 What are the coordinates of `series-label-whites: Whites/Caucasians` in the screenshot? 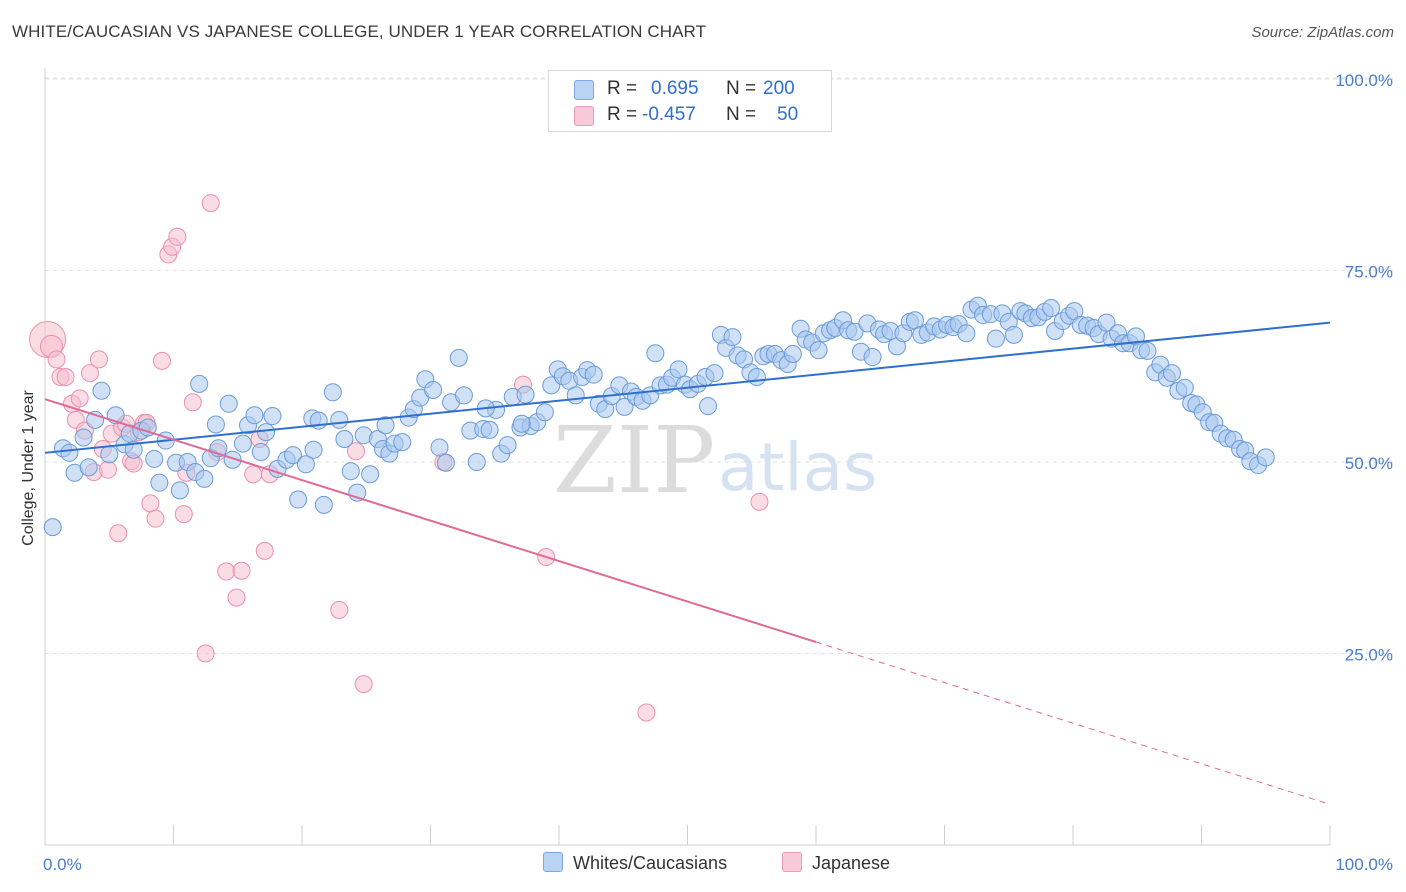 It's located at (650, 863).